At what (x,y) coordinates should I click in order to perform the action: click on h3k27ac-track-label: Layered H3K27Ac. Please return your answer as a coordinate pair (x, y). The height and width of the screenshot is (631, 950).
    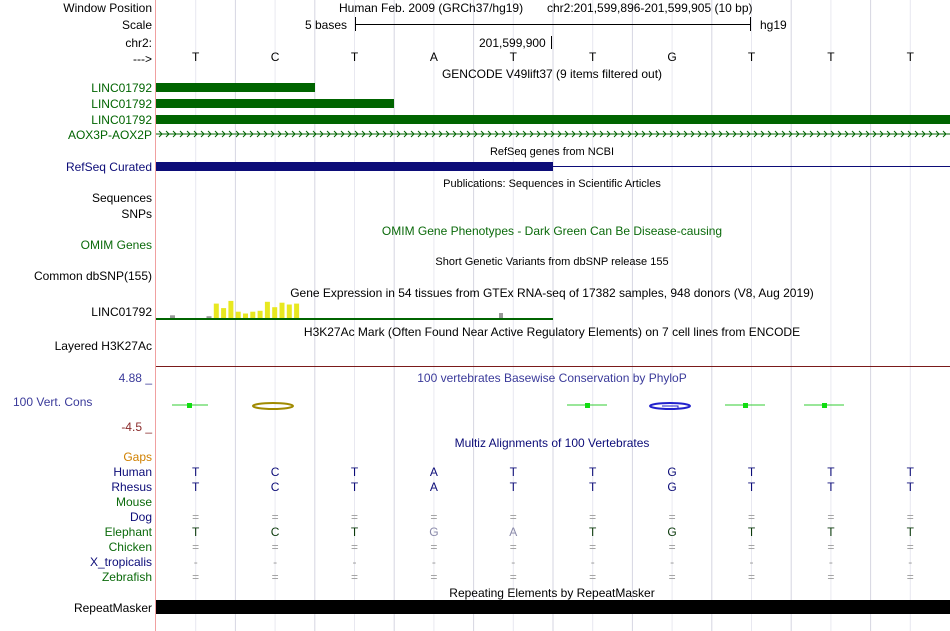
    Looking at the image, I should click on (103, 346).